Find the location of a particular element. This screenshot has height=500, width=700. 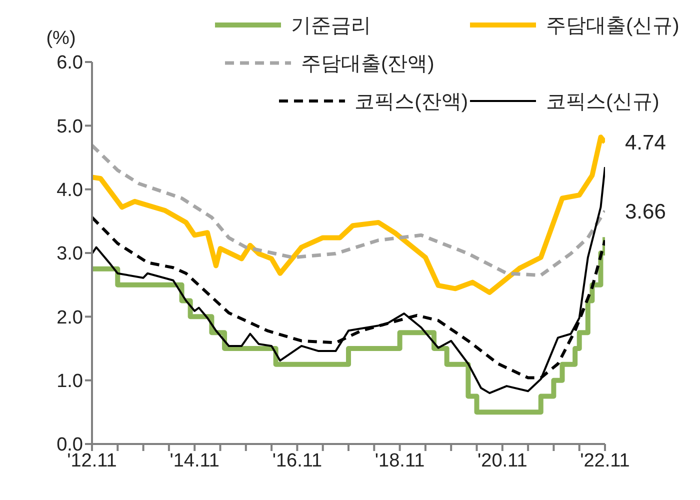

legend-label: 주담대출(신규) is located at coordinates (613, 26).